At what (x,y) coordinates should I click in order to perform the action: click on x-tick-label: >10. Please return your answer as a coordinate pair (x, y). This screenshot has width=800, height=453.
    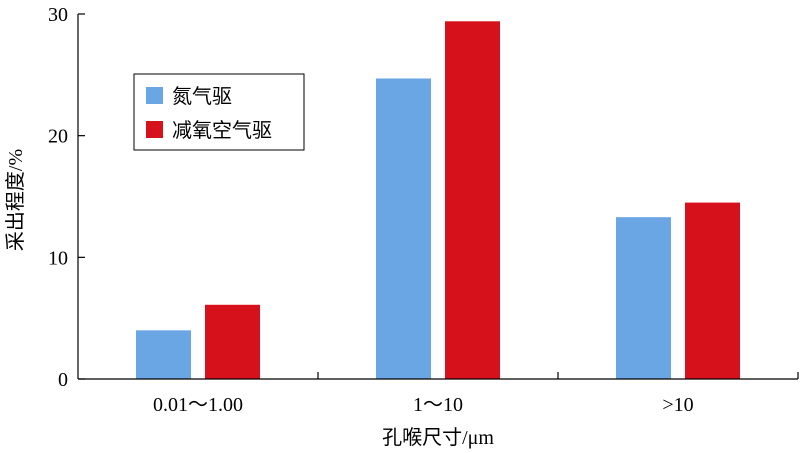
    Looking at the image, I should click on (677, 405).